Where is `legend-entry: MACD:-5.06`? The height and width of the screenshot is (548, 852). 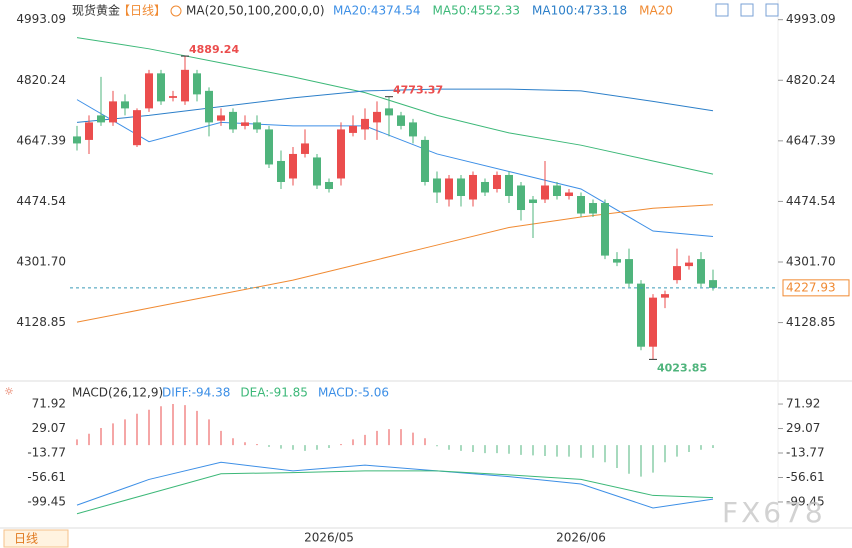
legend-entry: MACD:-5.06 is located at coordinates (353, 393).